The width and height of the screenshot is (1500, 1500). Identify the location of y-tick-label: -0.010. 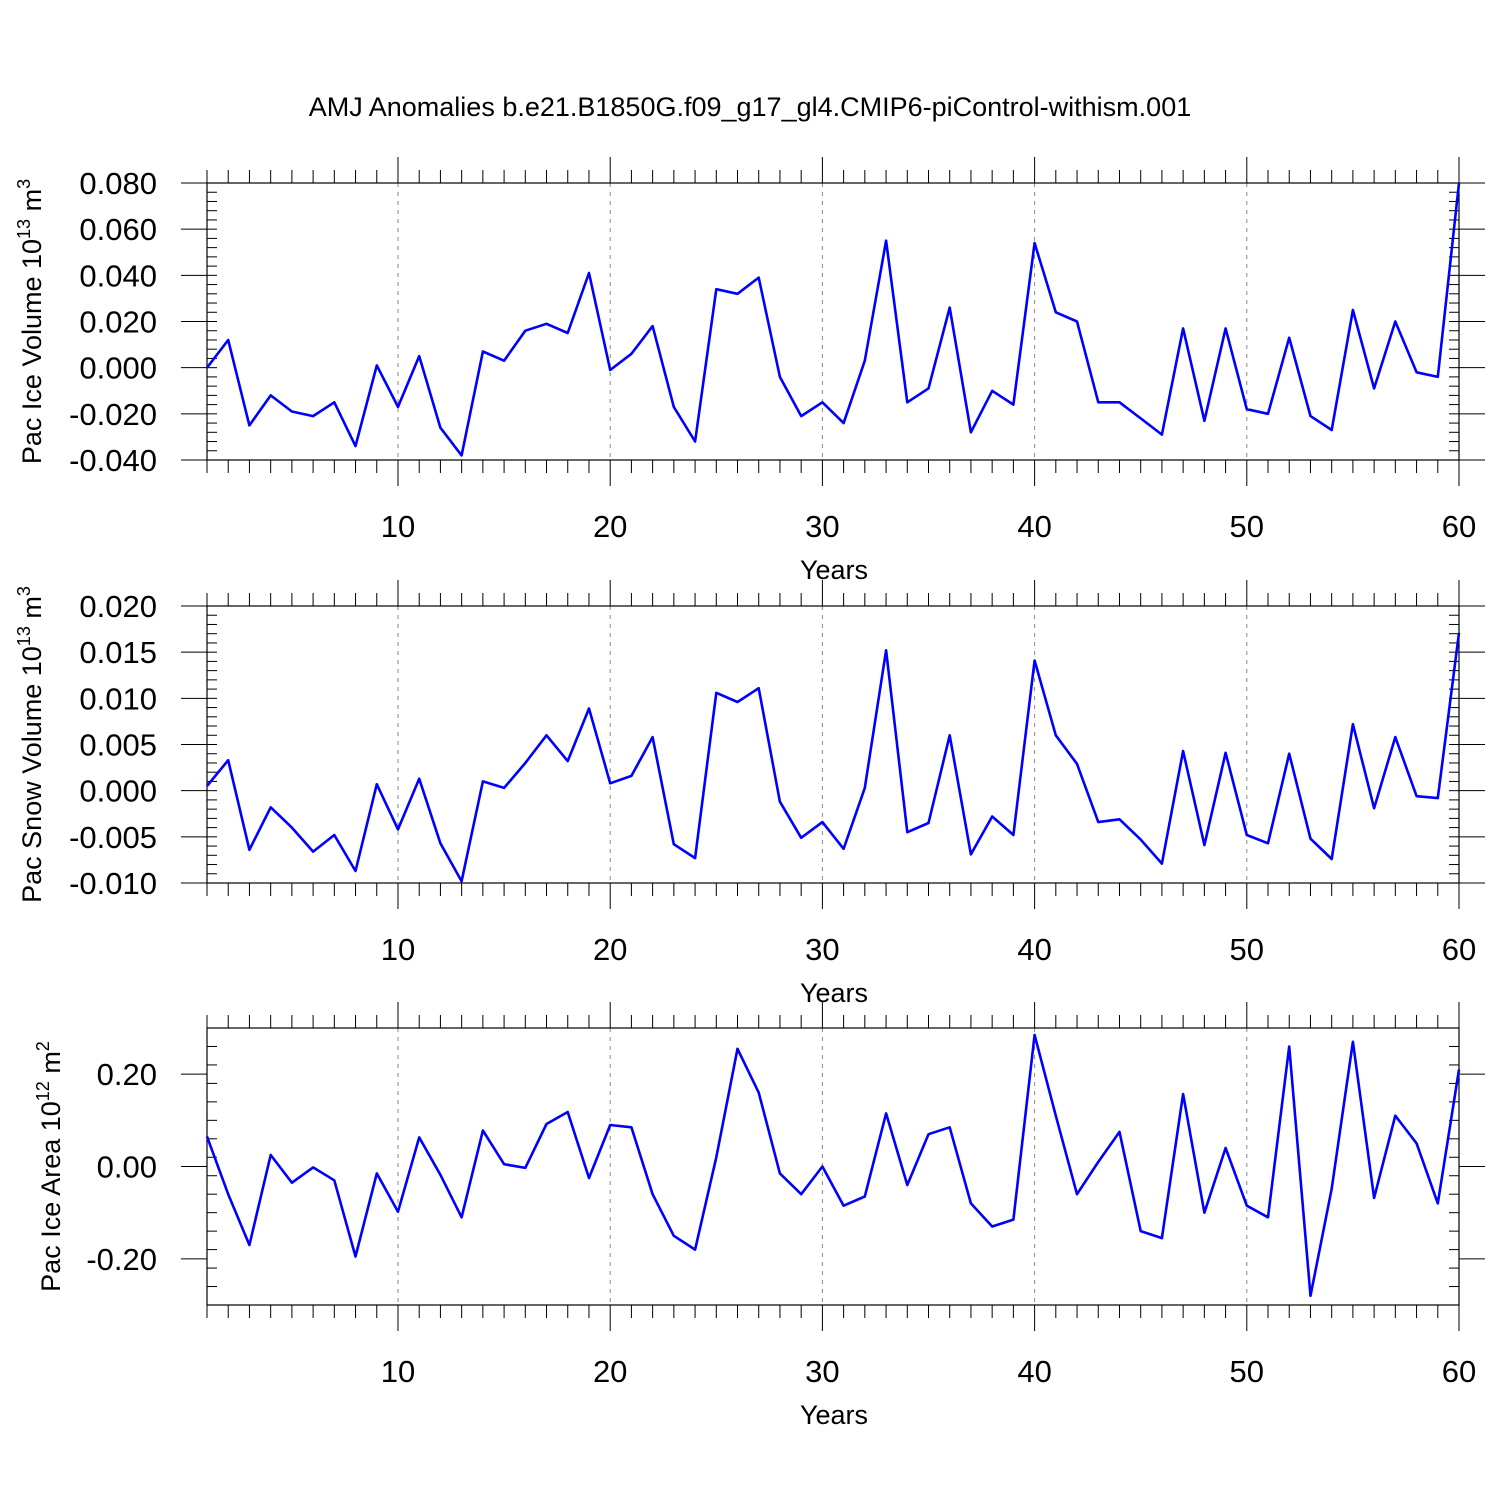
(113, 883).